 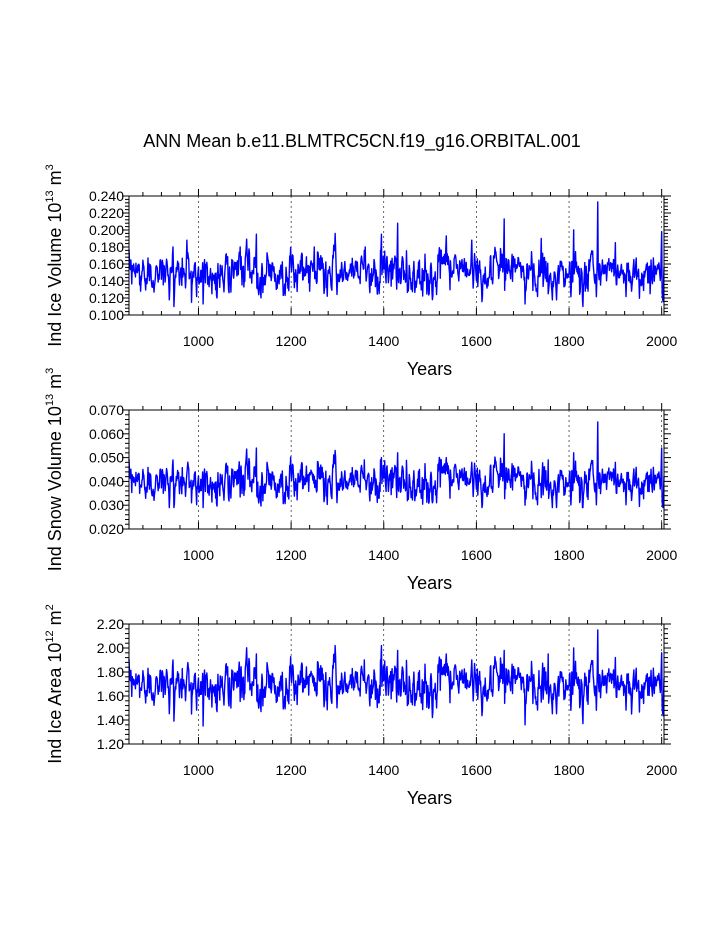 What do you see at coordinates (106, 529) in the screenshot?
I see `y-tick-label: 0.020` at bounding box center [106, 529].